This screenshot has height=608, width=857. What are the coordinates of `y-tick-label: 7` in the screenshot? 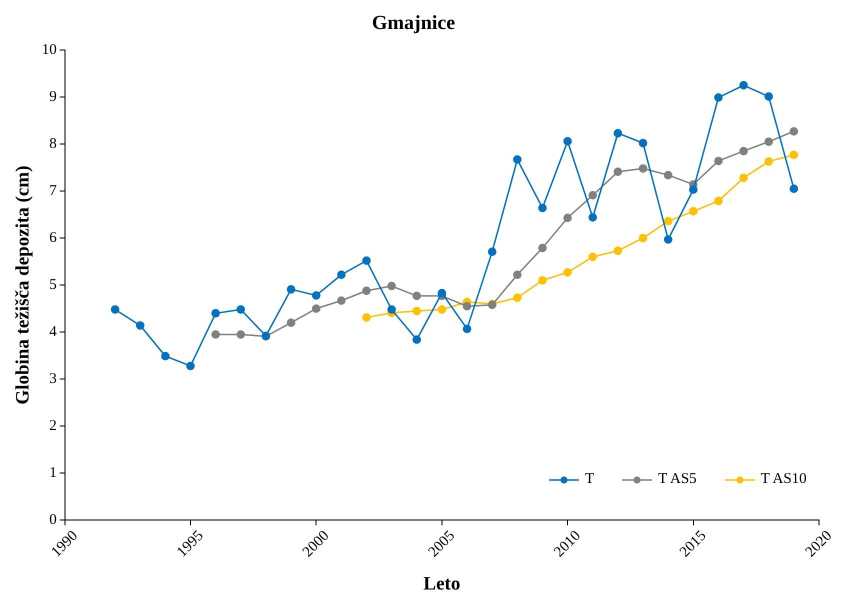 It's located at (53, 190).